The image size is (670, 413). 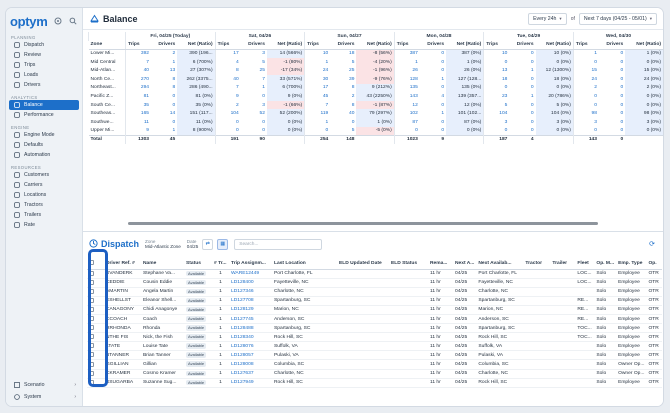 What do you see at coordinates (496, 96) in the screenshot?
I see `trips-cell: 23` at bounding box center [496, 96].